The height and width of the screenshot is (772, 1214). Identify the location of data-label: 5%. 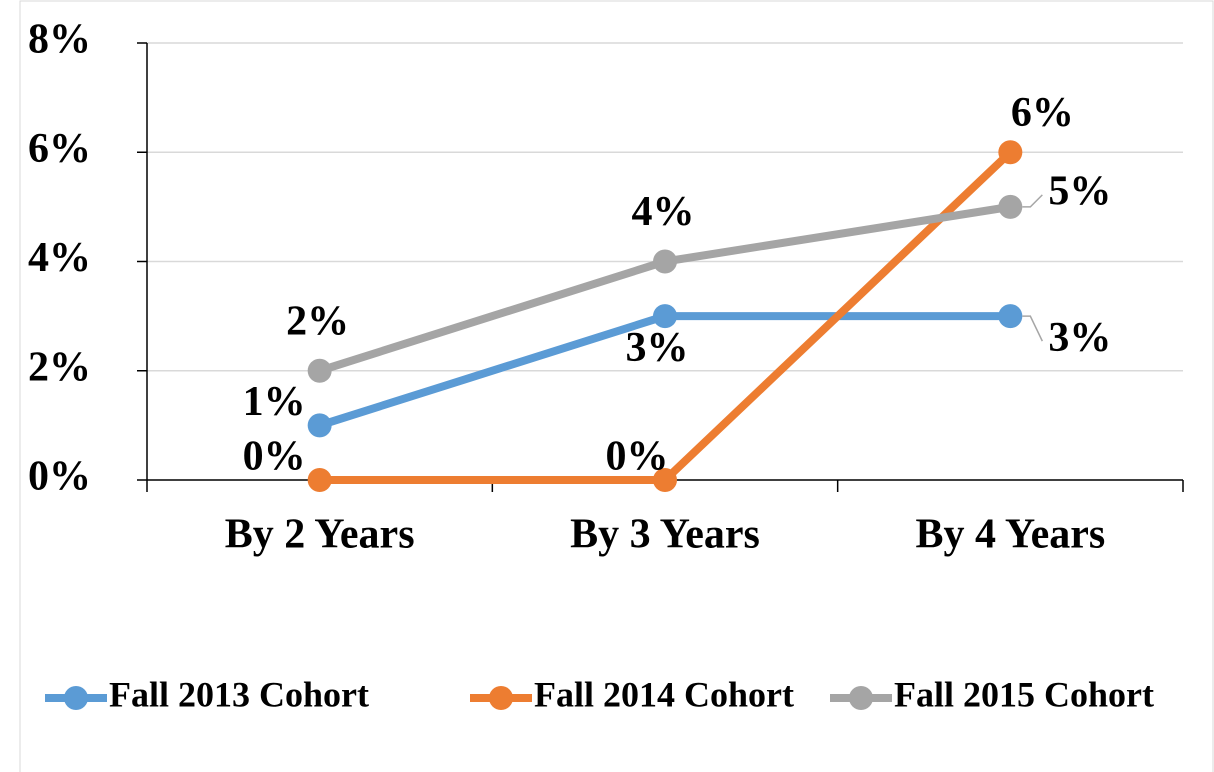
(1079, 192).